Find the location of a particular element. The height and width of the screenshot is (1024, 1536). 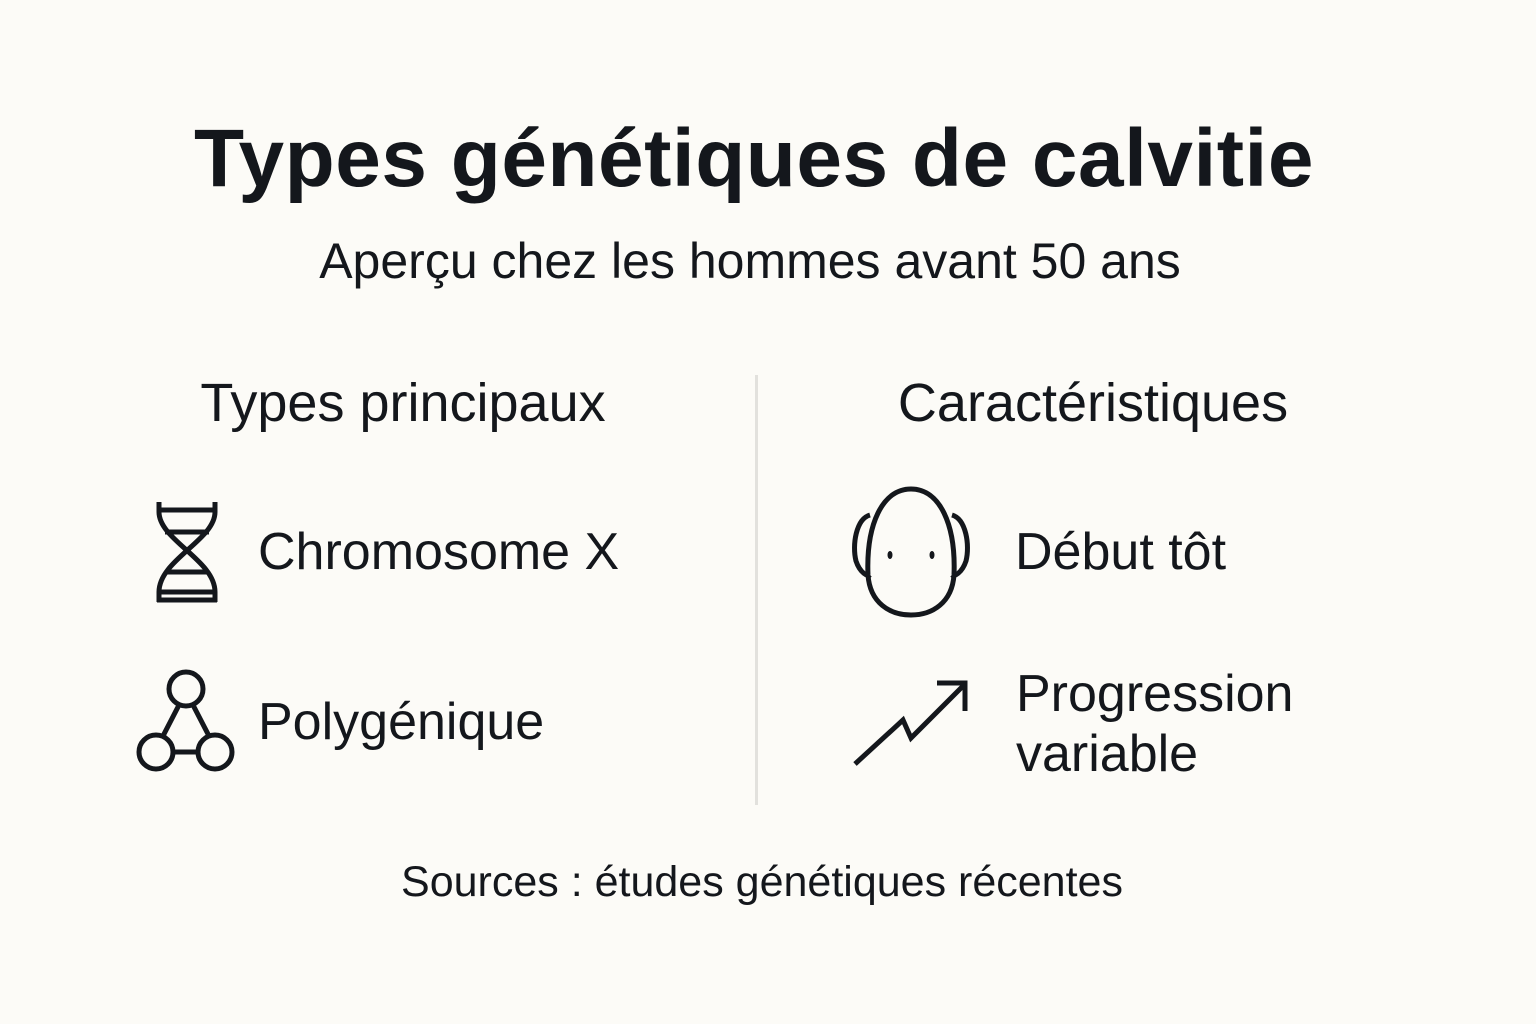

right-column-heading: Caractéristiques is located at coordinates (1093, 403).